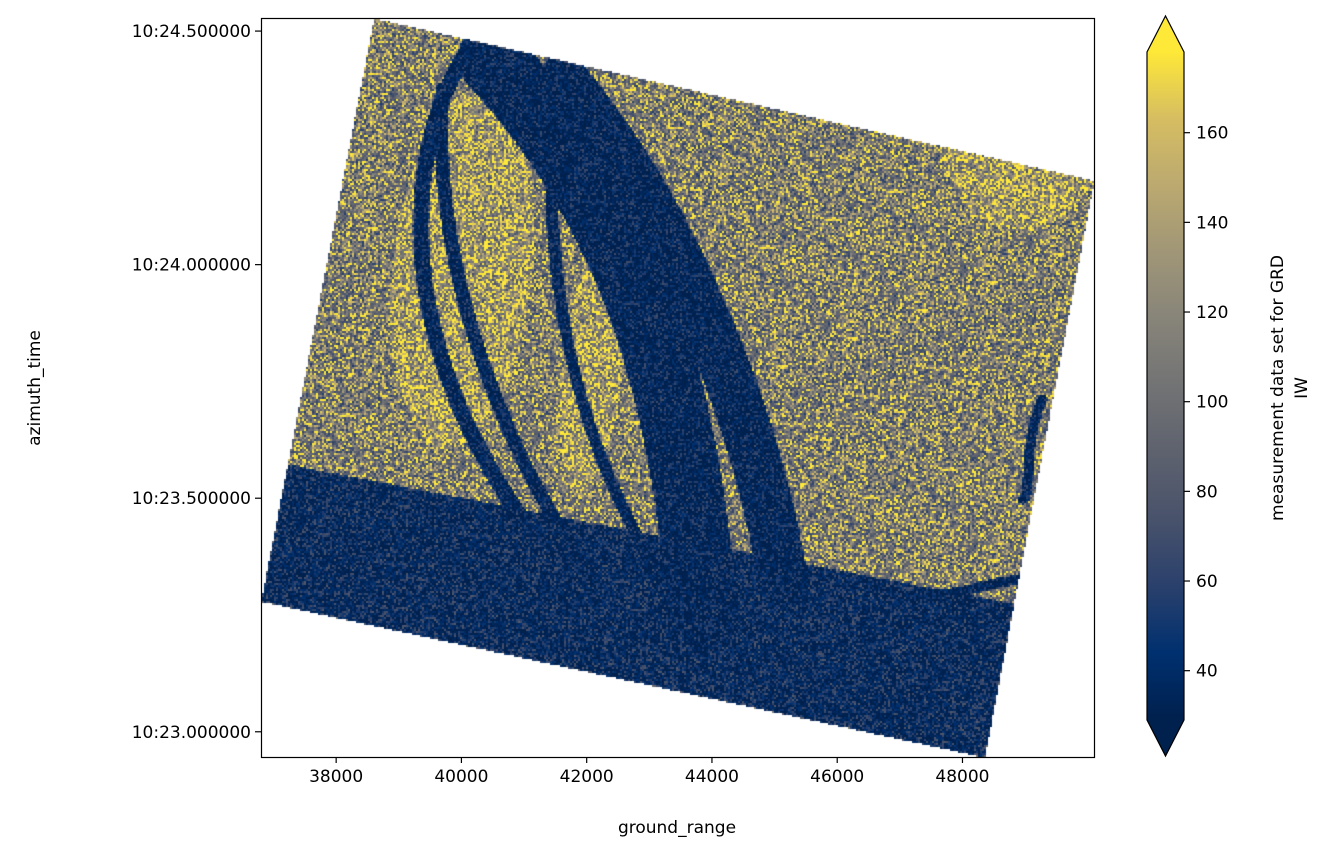 This screenshot has height=858, width=1338. Describe the element at coordinates (336, 777) in the screenshot. I see `x-tick-label: 38000` at that location.